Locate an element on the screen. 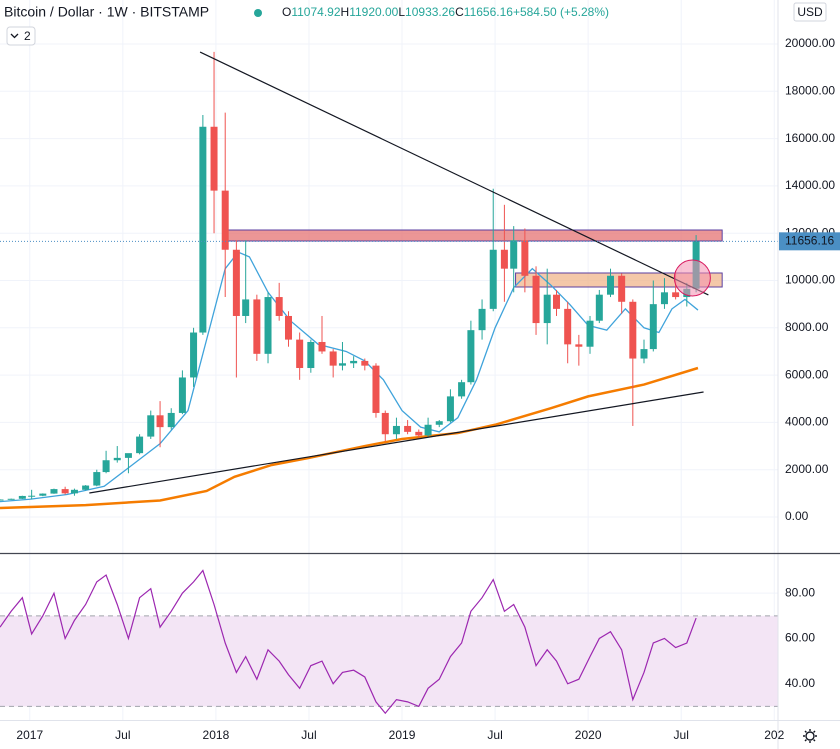  rsi-band is located at coordinates (389, 661).